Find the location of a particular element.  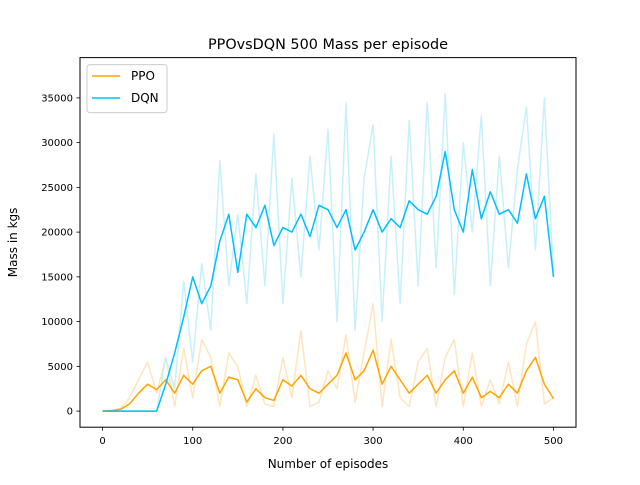

x-tick-label: 200 is located at coordinates (282, 441).